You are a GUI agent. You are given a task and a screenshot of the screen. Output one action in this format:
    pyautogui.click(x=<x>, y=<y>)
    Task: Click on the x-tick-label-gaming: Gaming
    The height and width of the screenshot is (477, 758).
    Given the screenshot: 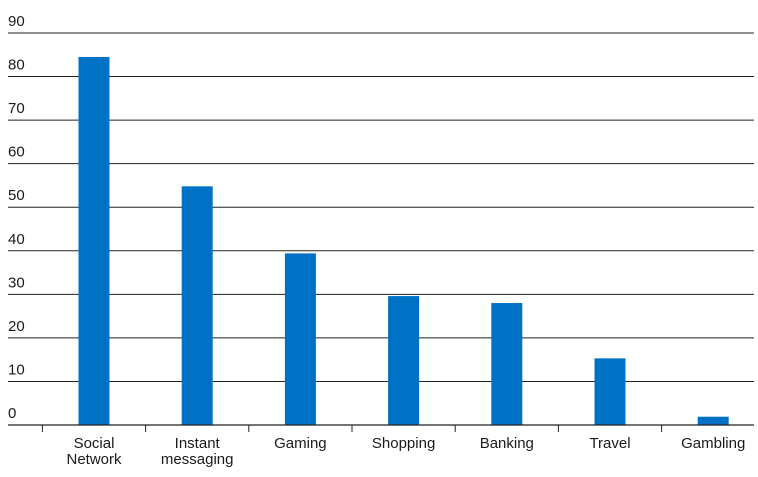 What is the action you would take?
    pyautogui.click(x=300, y=443)
    